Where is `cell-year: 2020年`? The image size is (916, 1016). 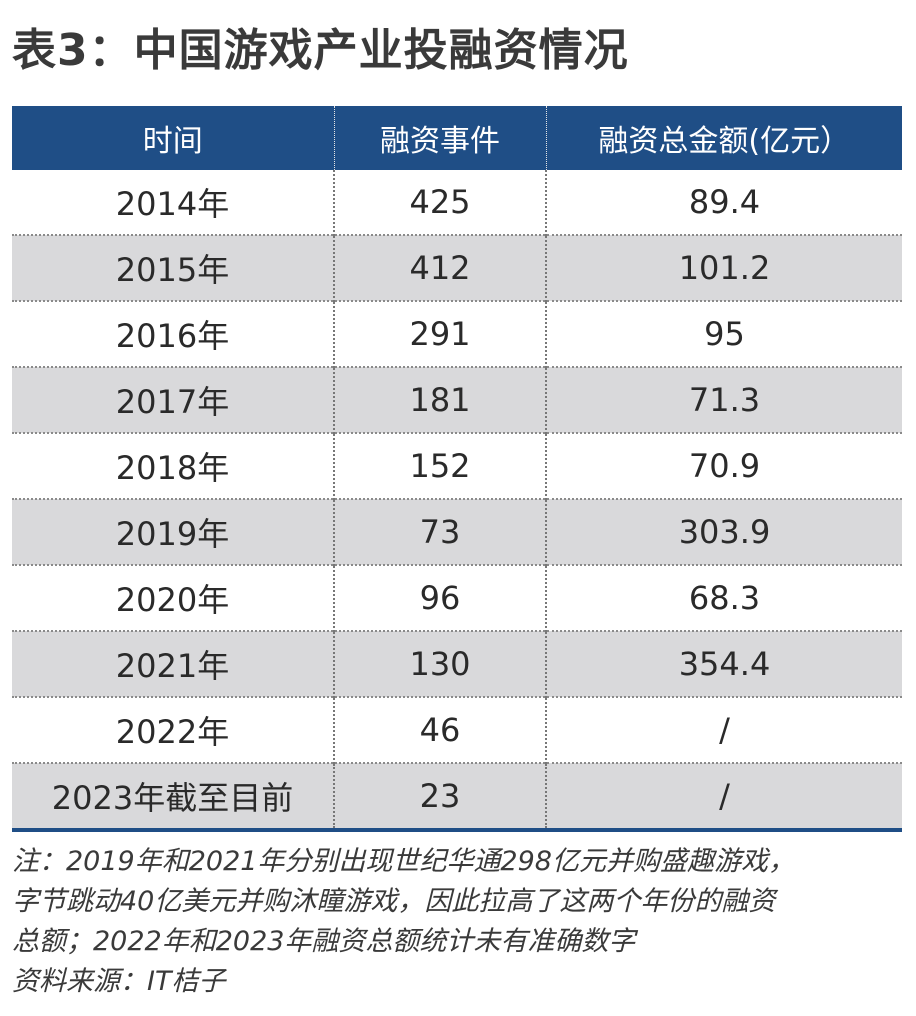
cell-year: 2020年 is located at coordinates (173, 597).